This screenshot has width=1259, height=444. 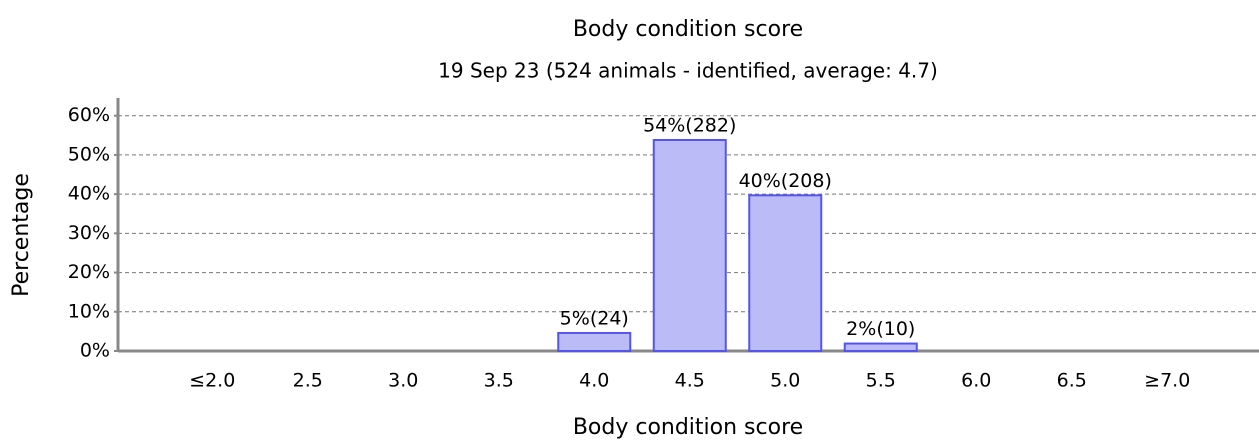 What do you see at coordinates (688, 29) in the screenshot?
I see `chart-title: Body condition score` at bounding box center [688, 29].